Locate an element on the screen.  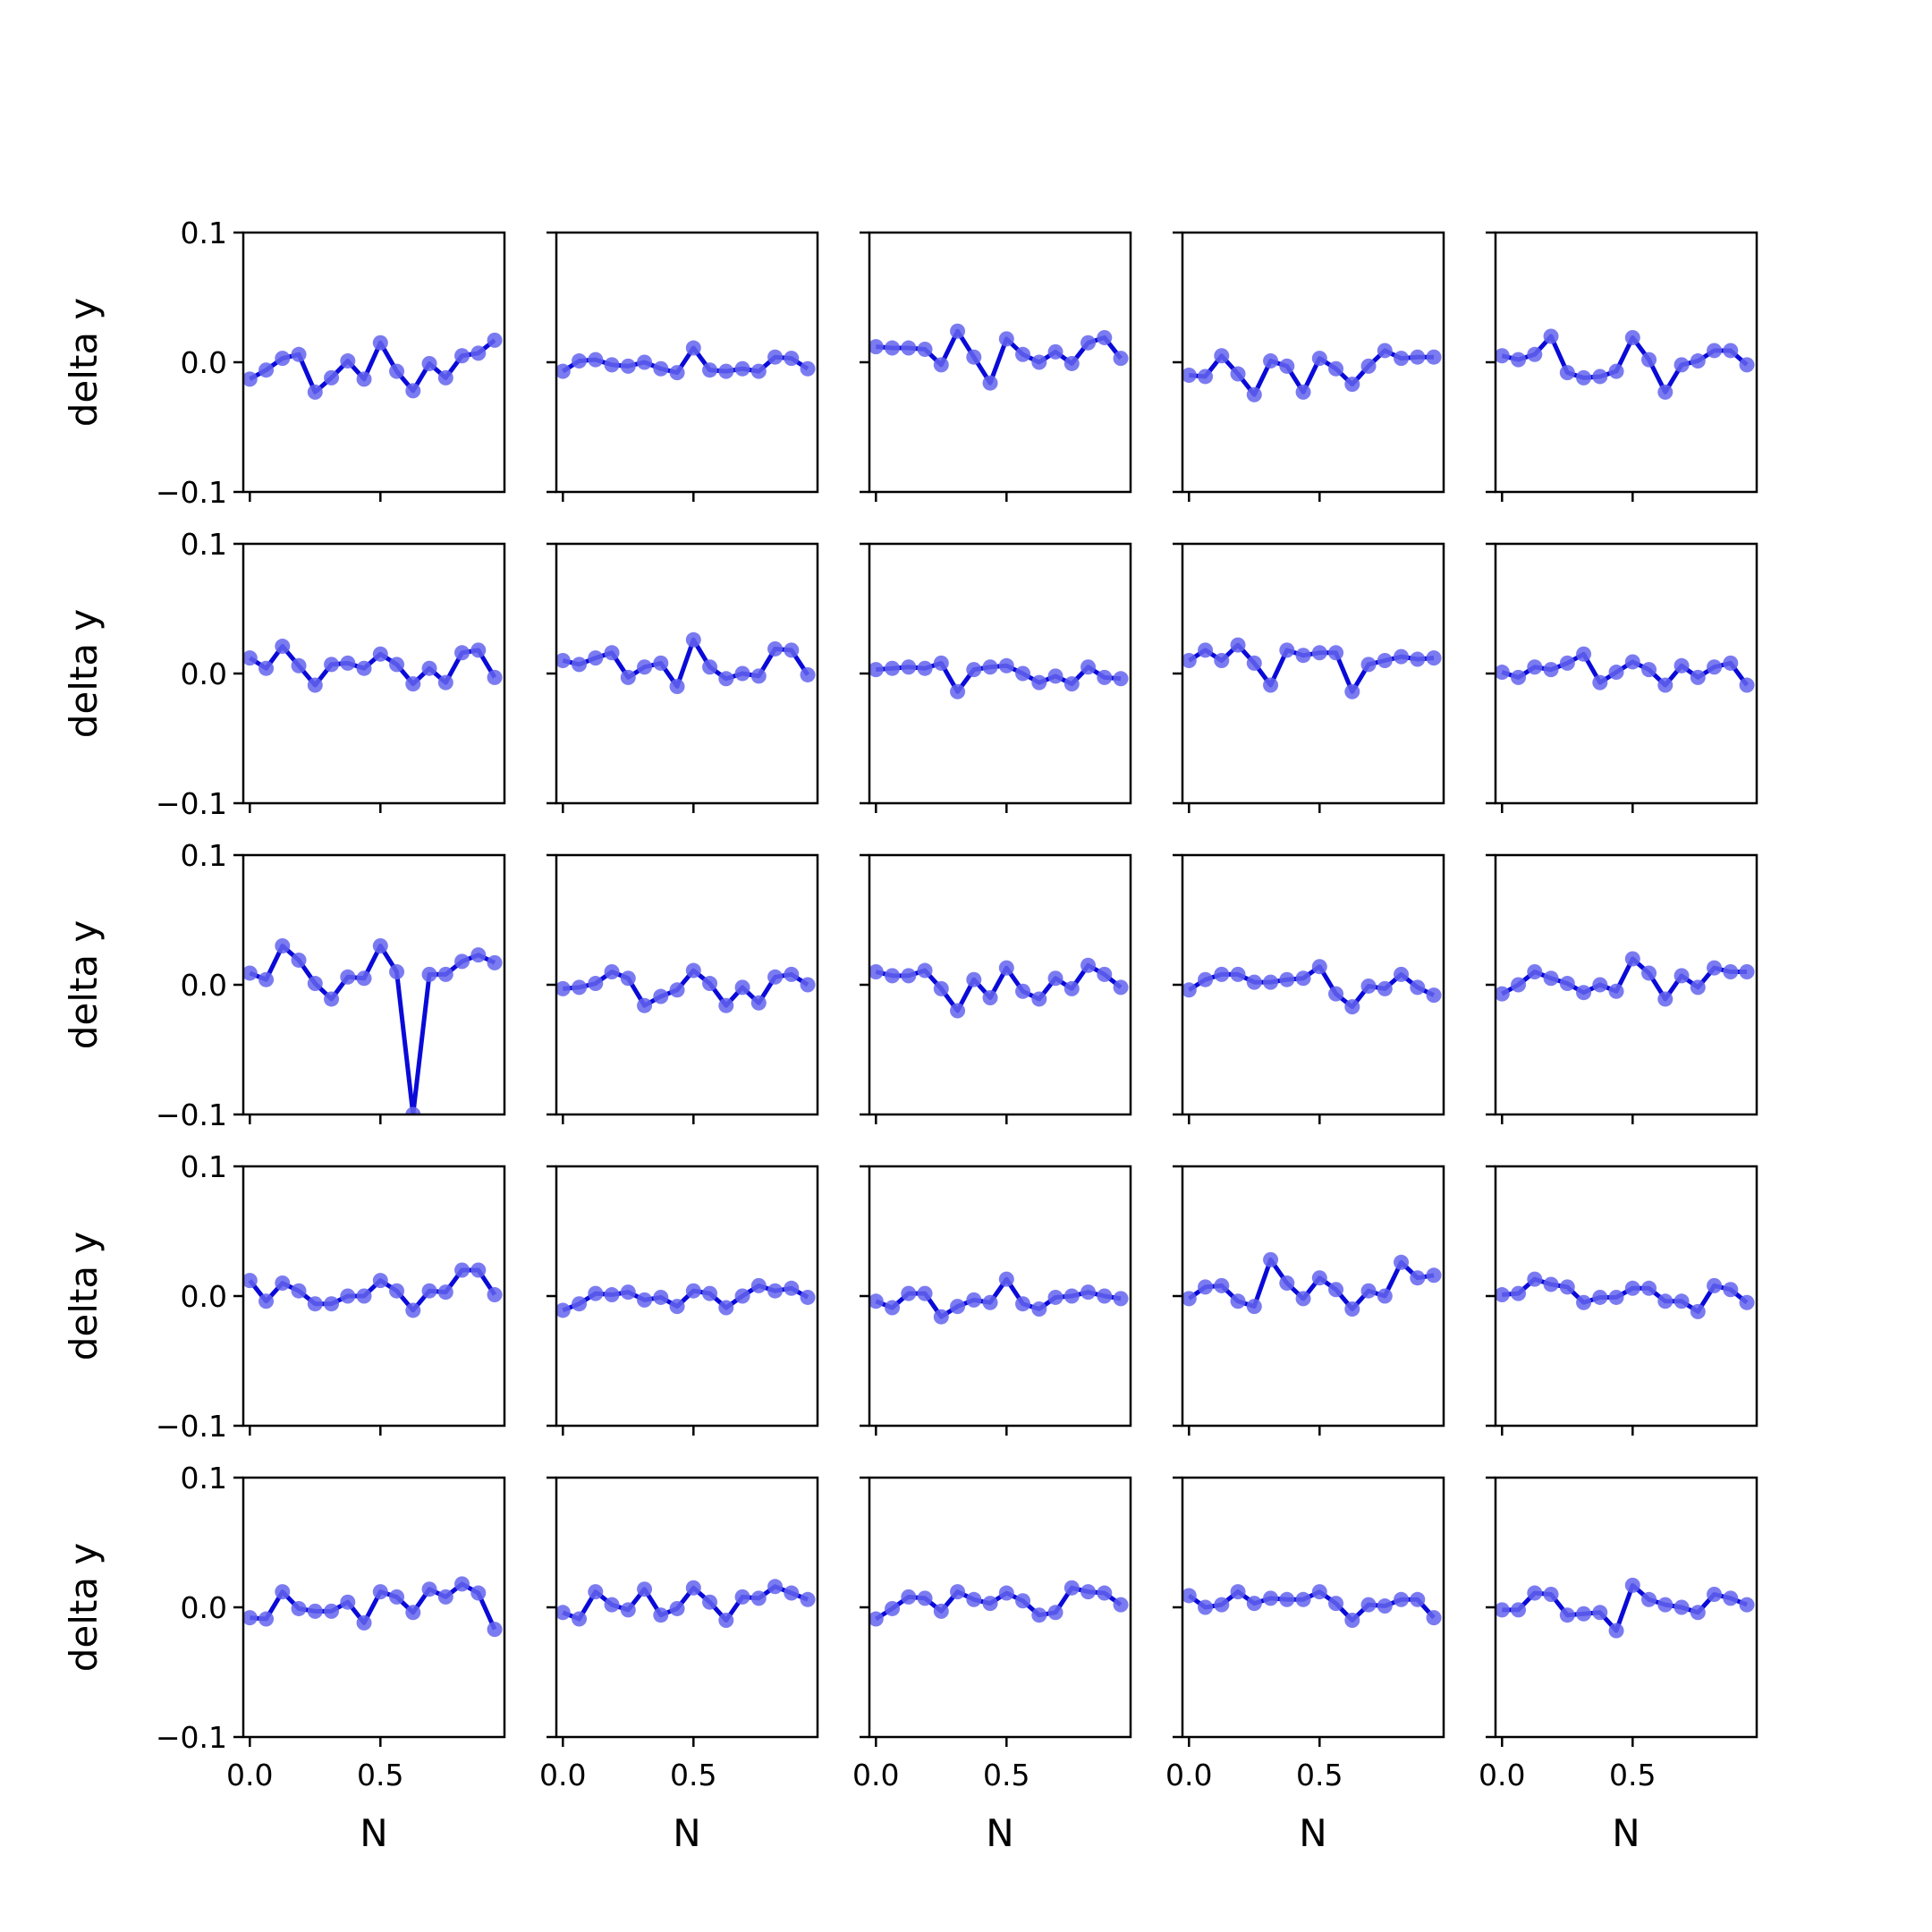
y-tick-label: 0.0 is located at coordinates (204, 985).